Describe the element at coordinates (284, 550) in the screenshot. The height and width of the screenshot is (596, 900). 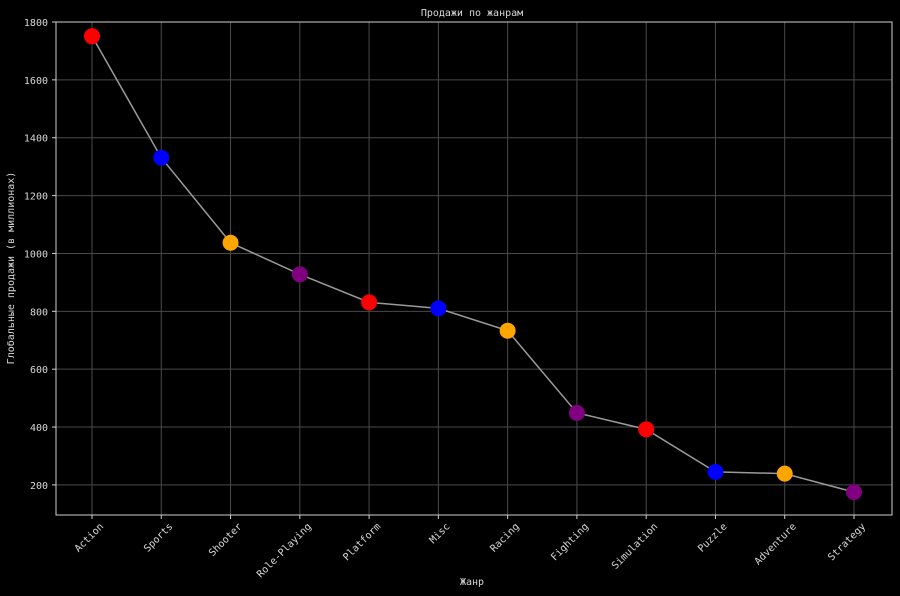
I see `x-tick-label: Role-Playing` at that location.